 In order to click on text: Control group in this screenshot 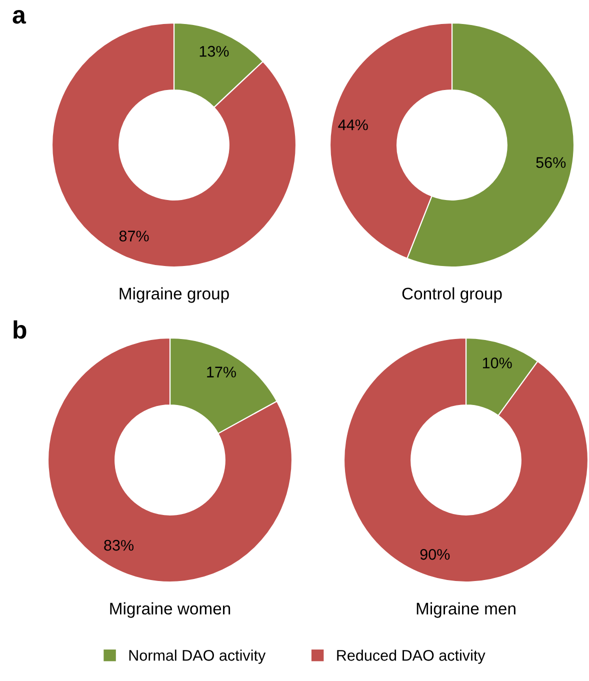, I will do `click(452, 295)`.